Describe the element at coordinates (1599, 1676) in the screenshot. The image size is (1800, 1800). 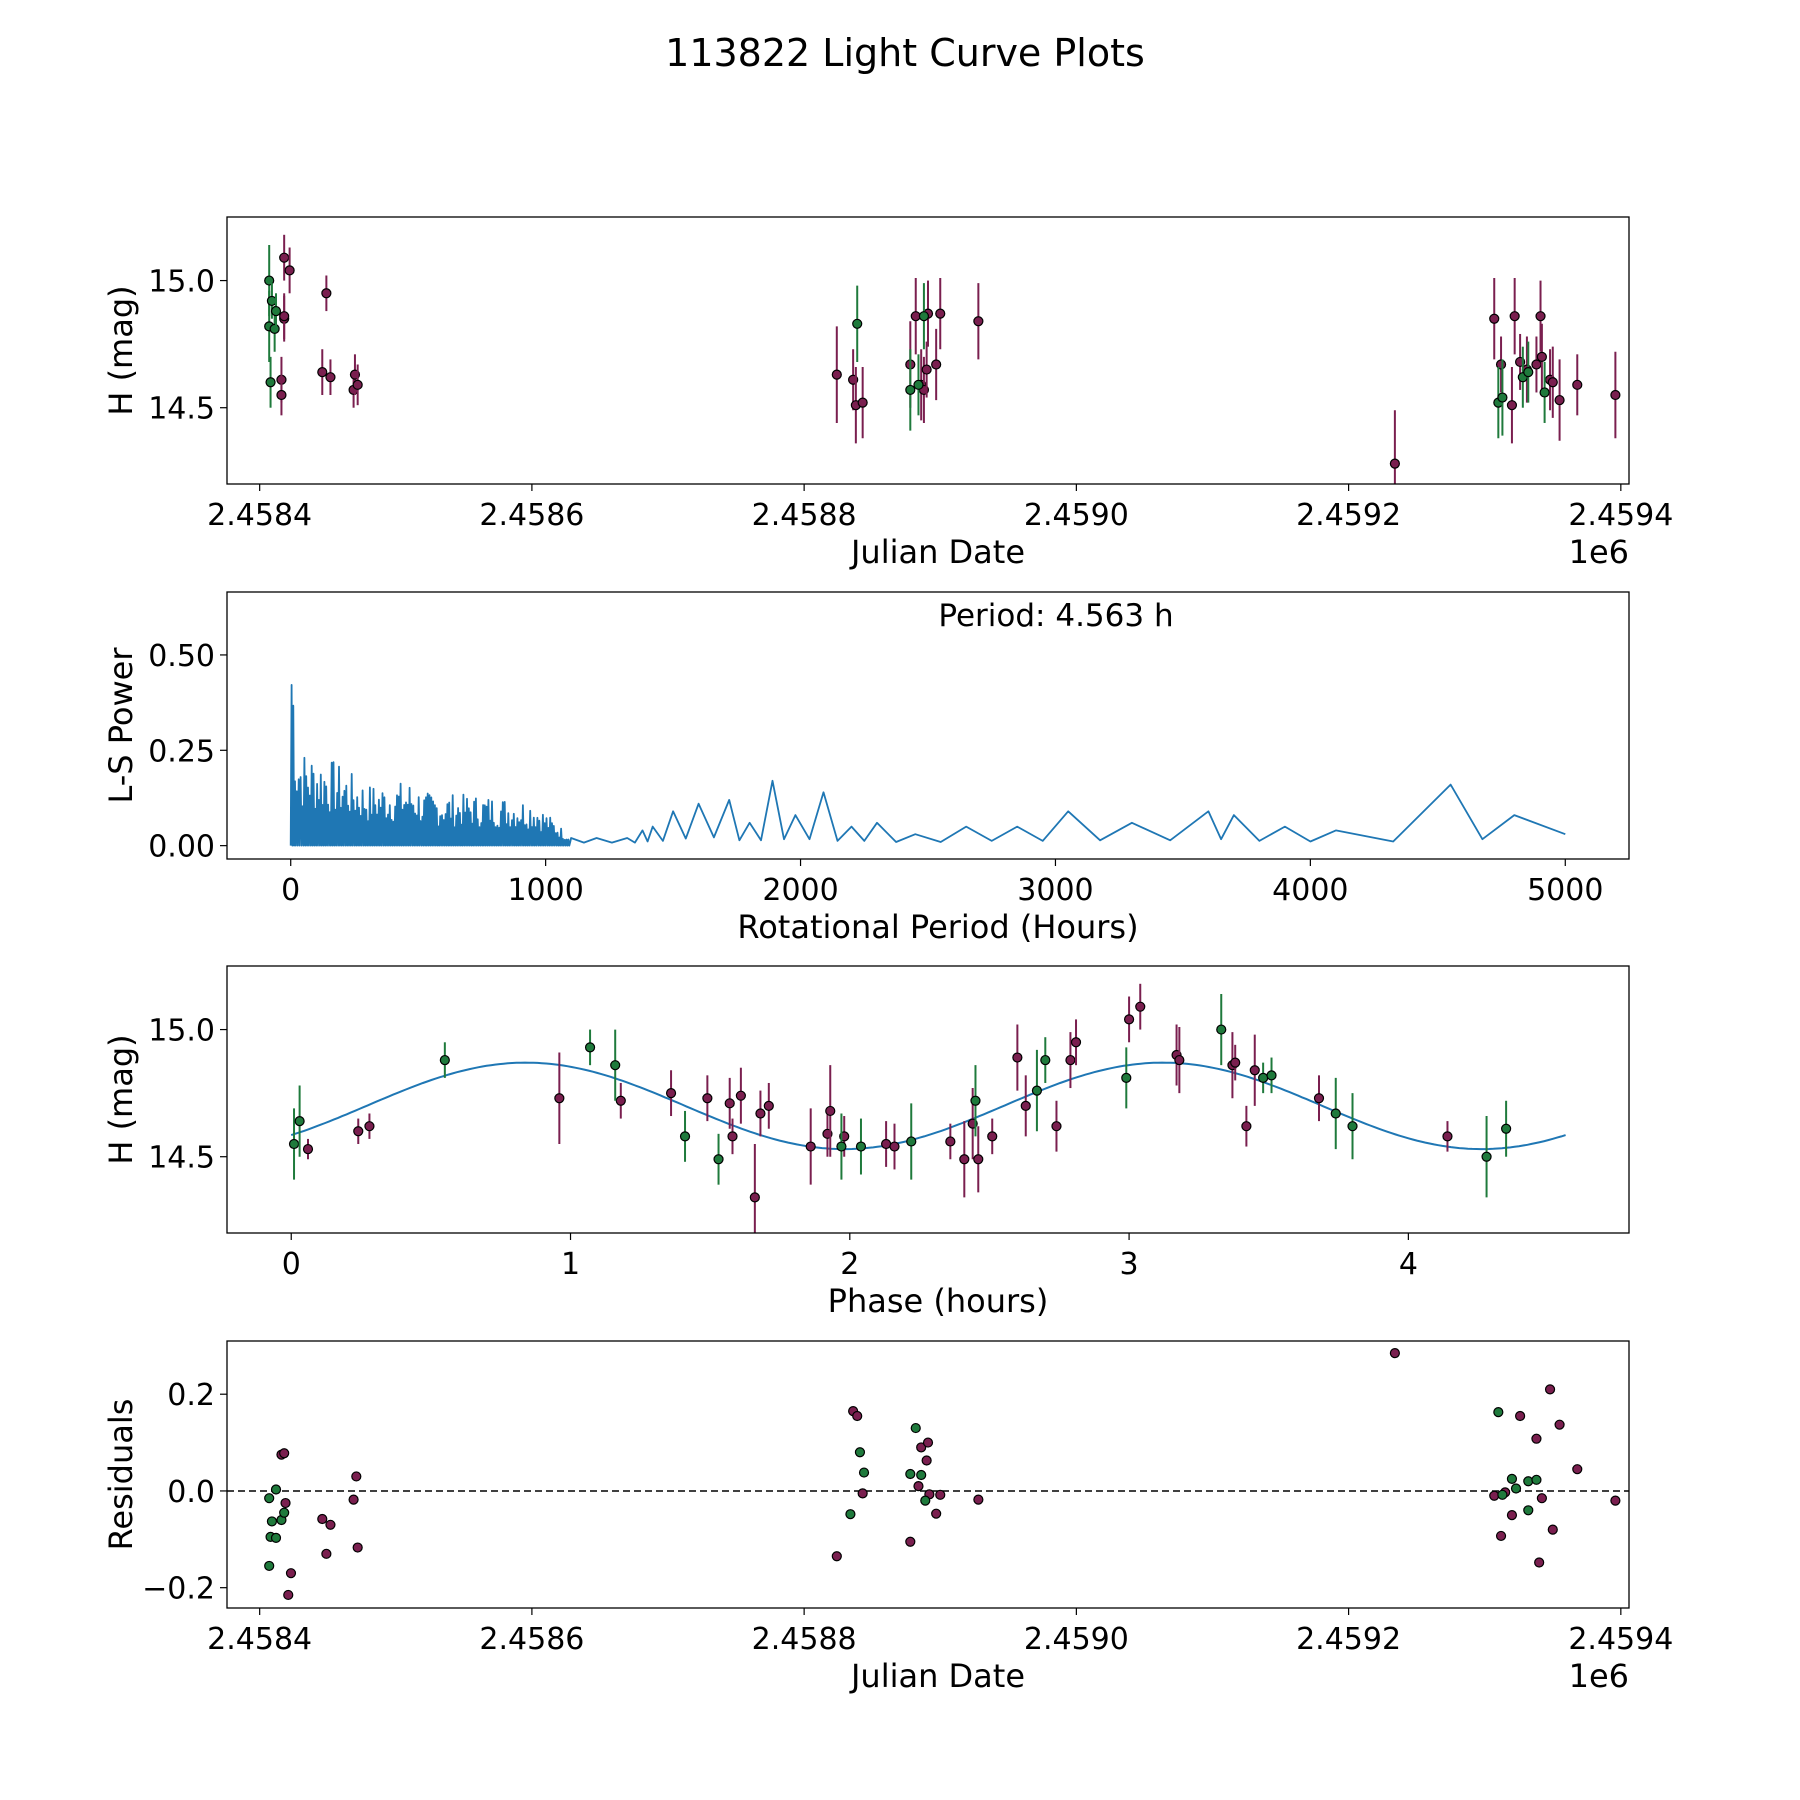
I see `x-offset-label: 1e6` at that location.